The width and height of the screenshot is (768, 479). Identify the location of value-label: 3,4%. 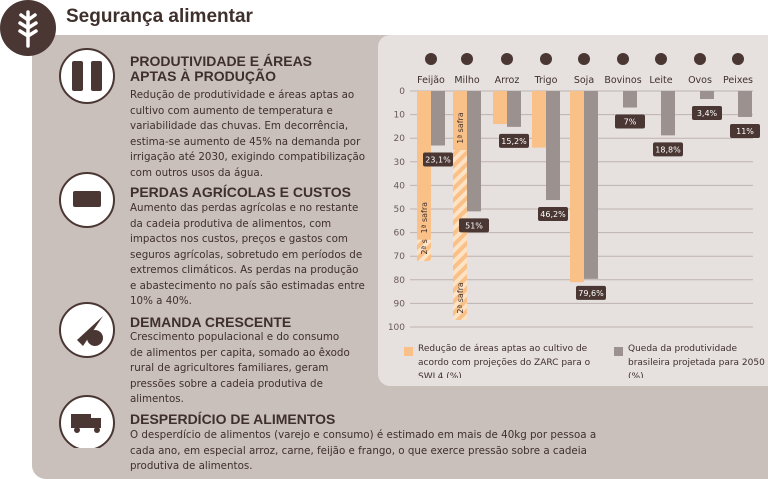
(707, 113).